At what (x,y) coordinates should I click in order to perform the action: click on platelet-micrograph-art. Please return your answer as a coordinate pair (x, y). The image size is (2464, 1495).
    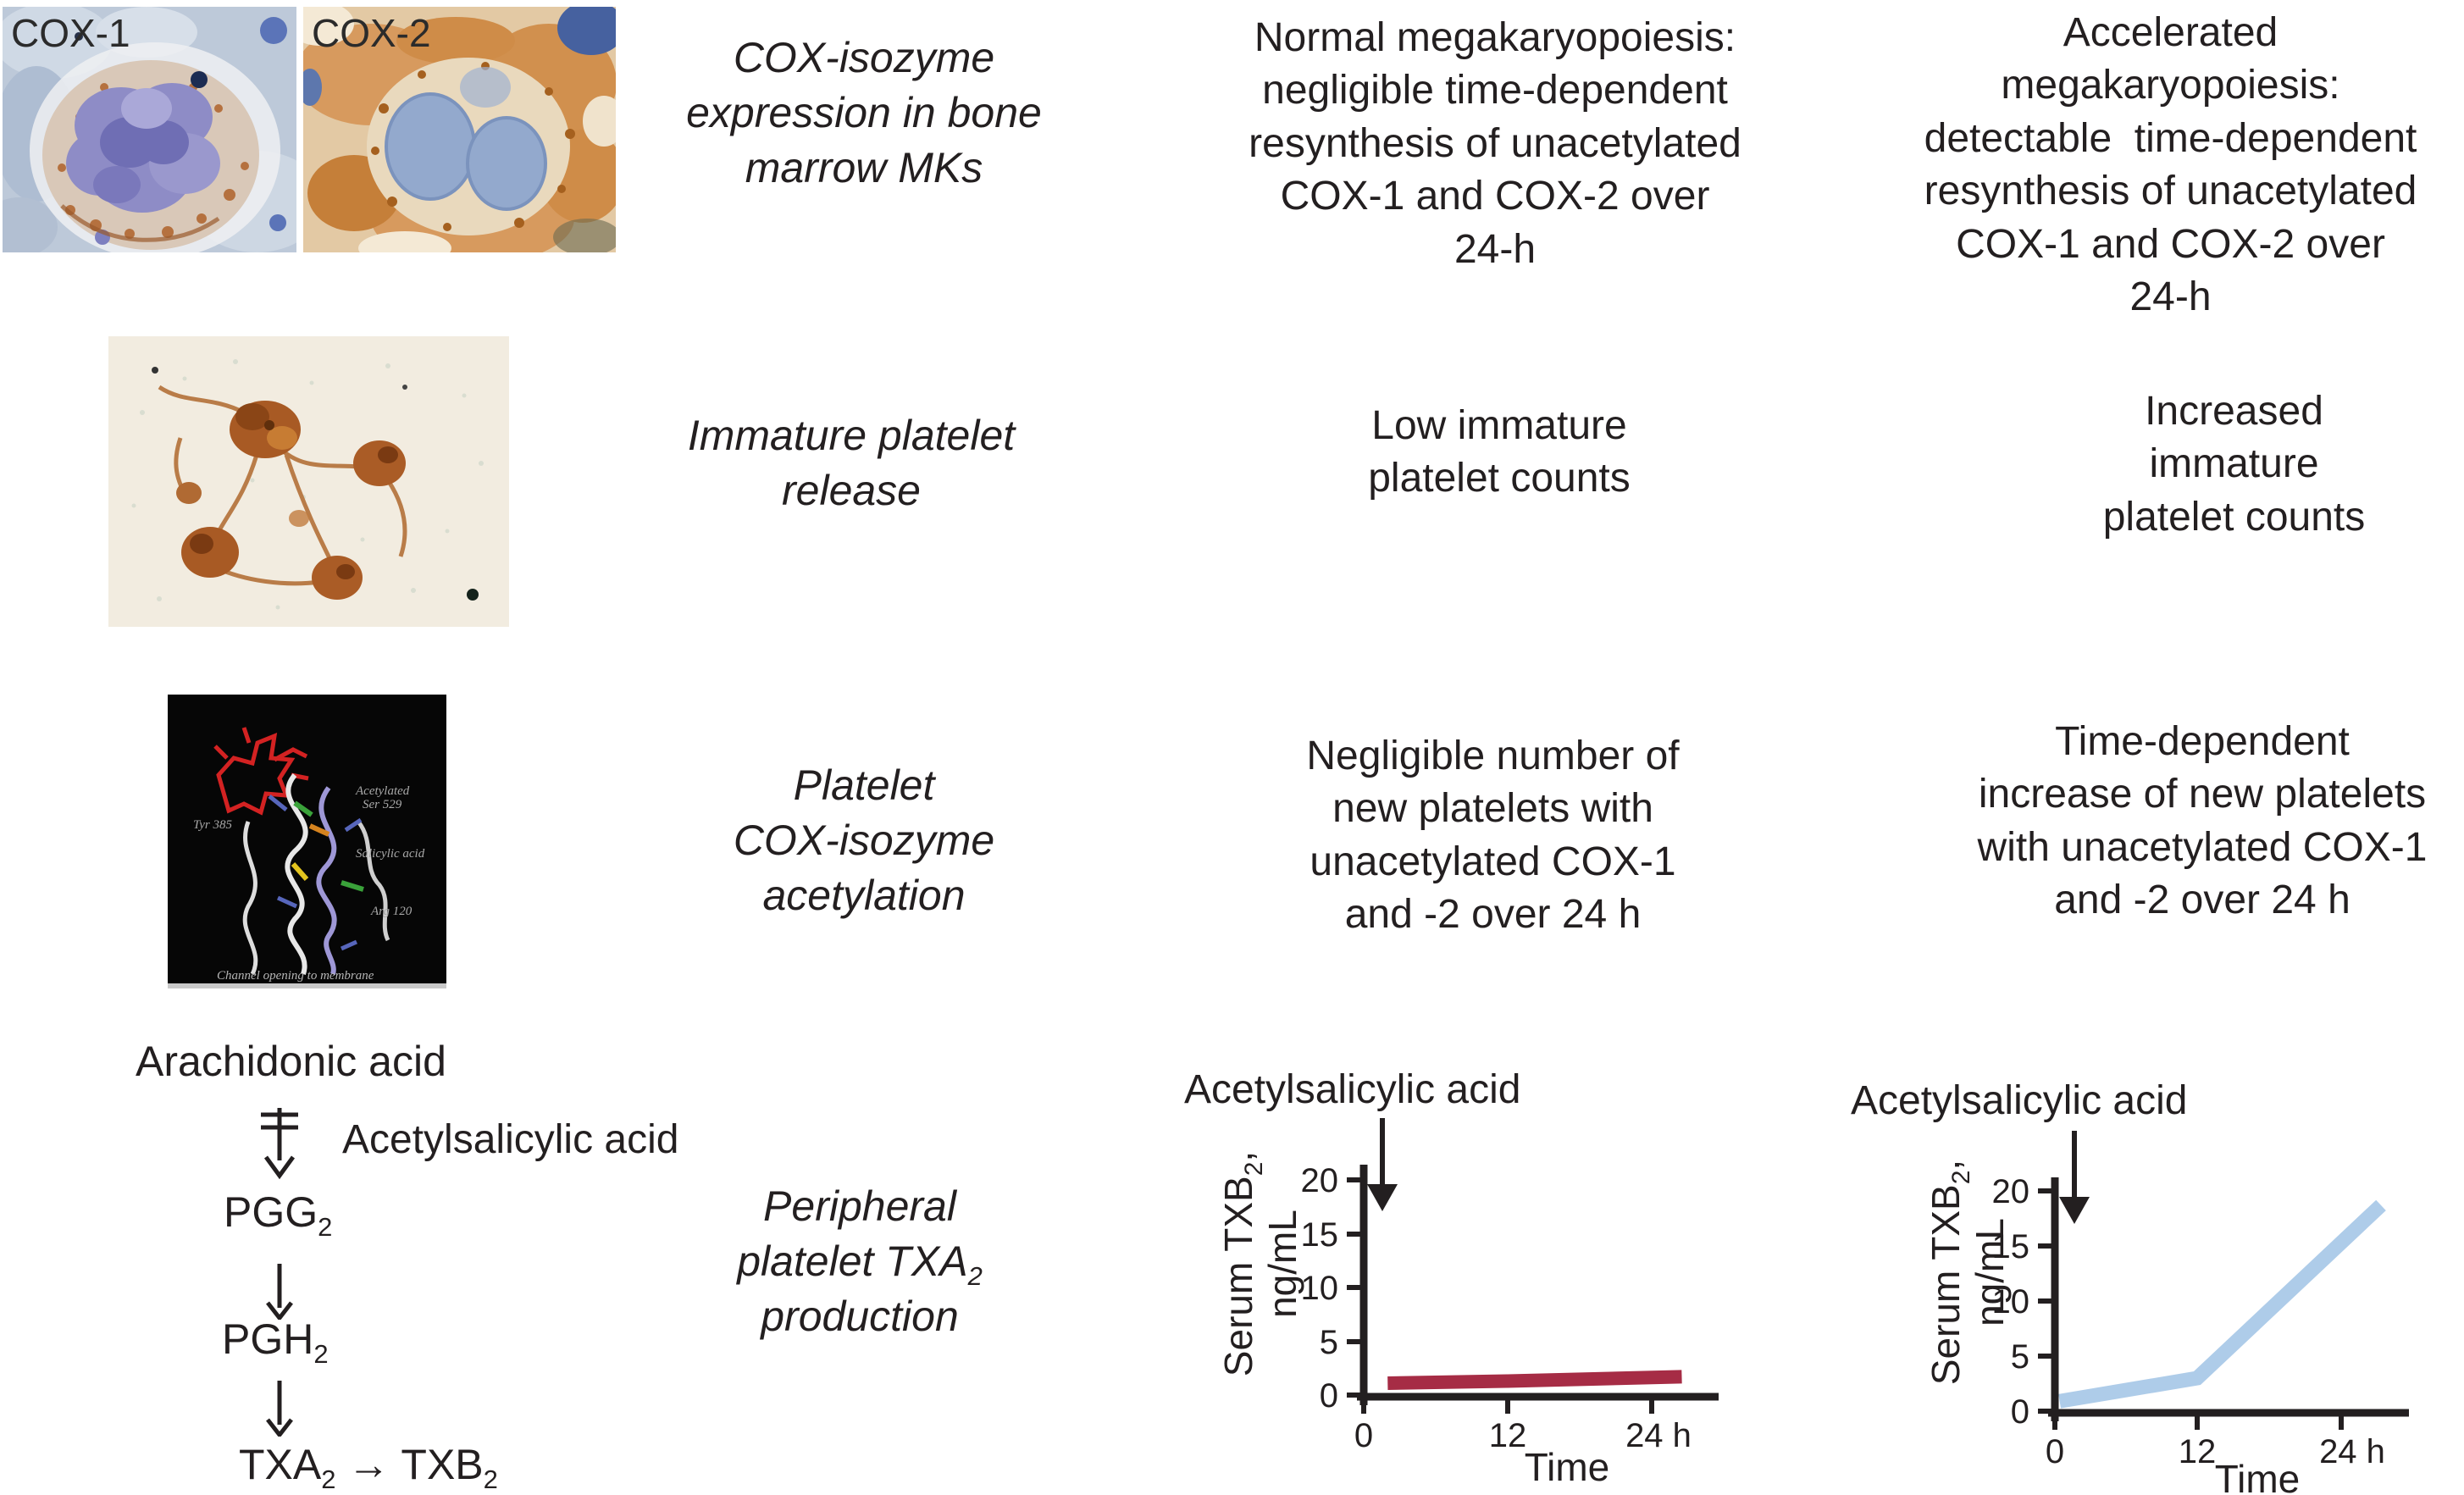
    Looking at the image, I should click on (308, 482).